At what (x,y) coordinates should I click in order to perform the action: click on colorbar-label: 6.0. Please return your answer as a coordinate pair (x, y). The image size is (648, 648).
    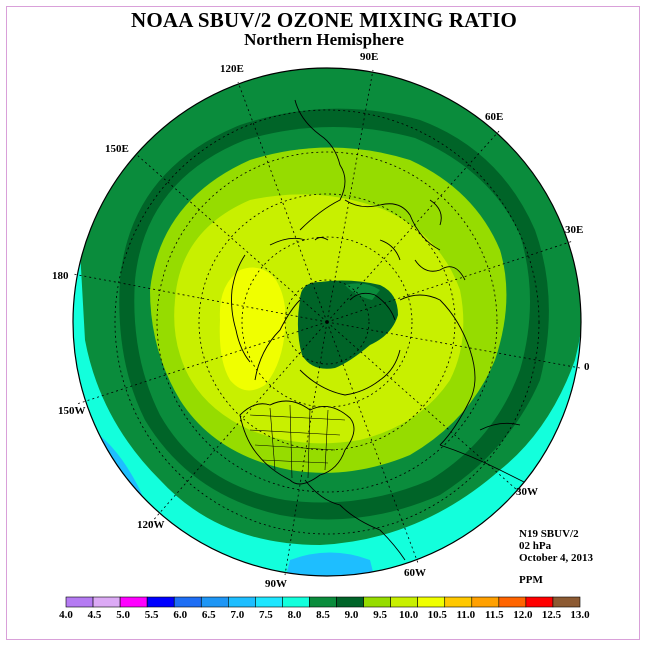
    Looking at the image, I should click on (180, 615).